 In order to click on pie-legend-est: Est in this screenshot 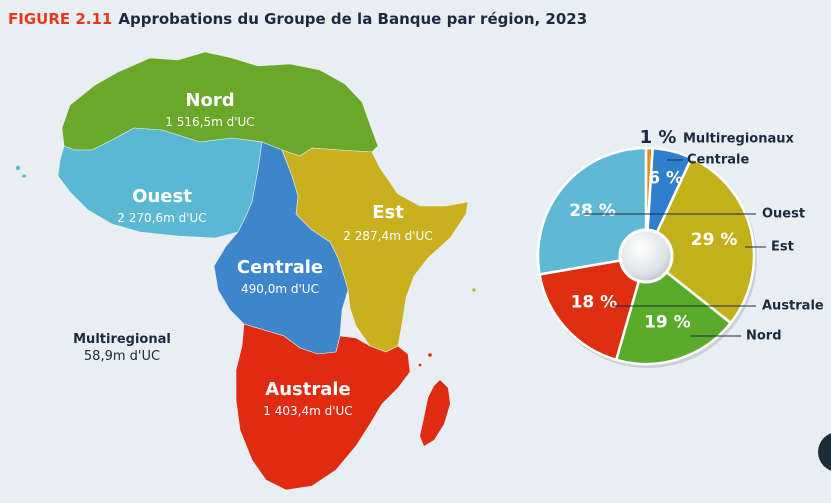, I will do `click(782, 247)`.